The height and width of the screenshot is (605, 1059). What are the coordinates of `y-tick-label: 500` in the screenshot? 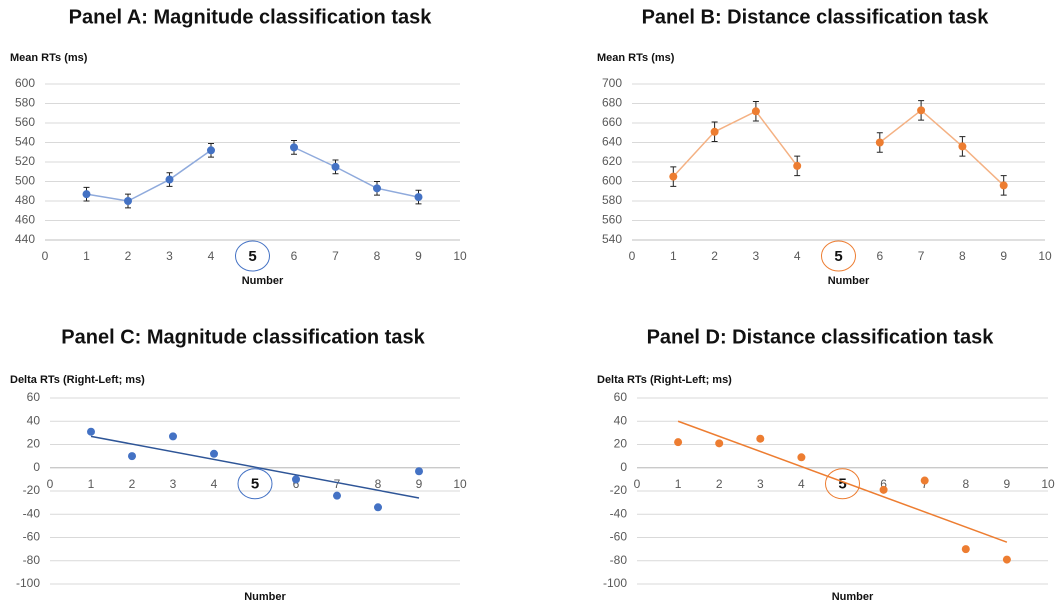 It's located at (25, 181).